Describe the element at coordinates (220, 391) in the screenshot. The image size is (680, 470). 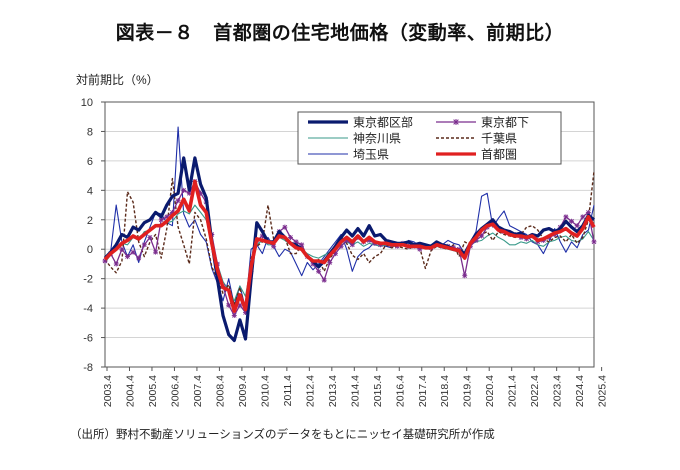
I see `x-tick-label: 2008.4` at that location.